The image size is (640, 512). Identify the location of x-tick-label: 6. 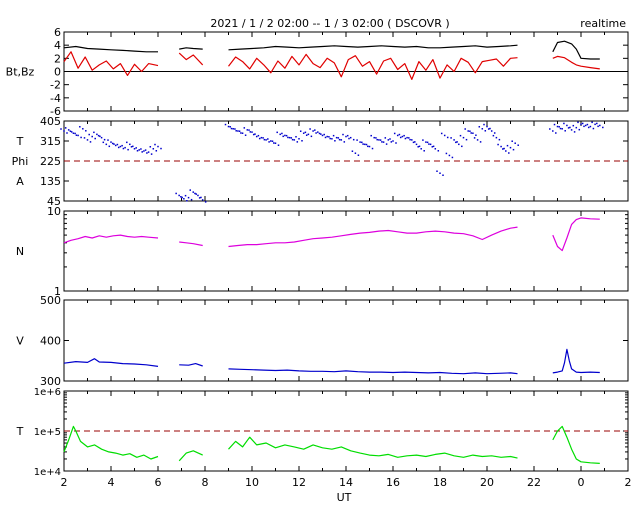
(158, 482).